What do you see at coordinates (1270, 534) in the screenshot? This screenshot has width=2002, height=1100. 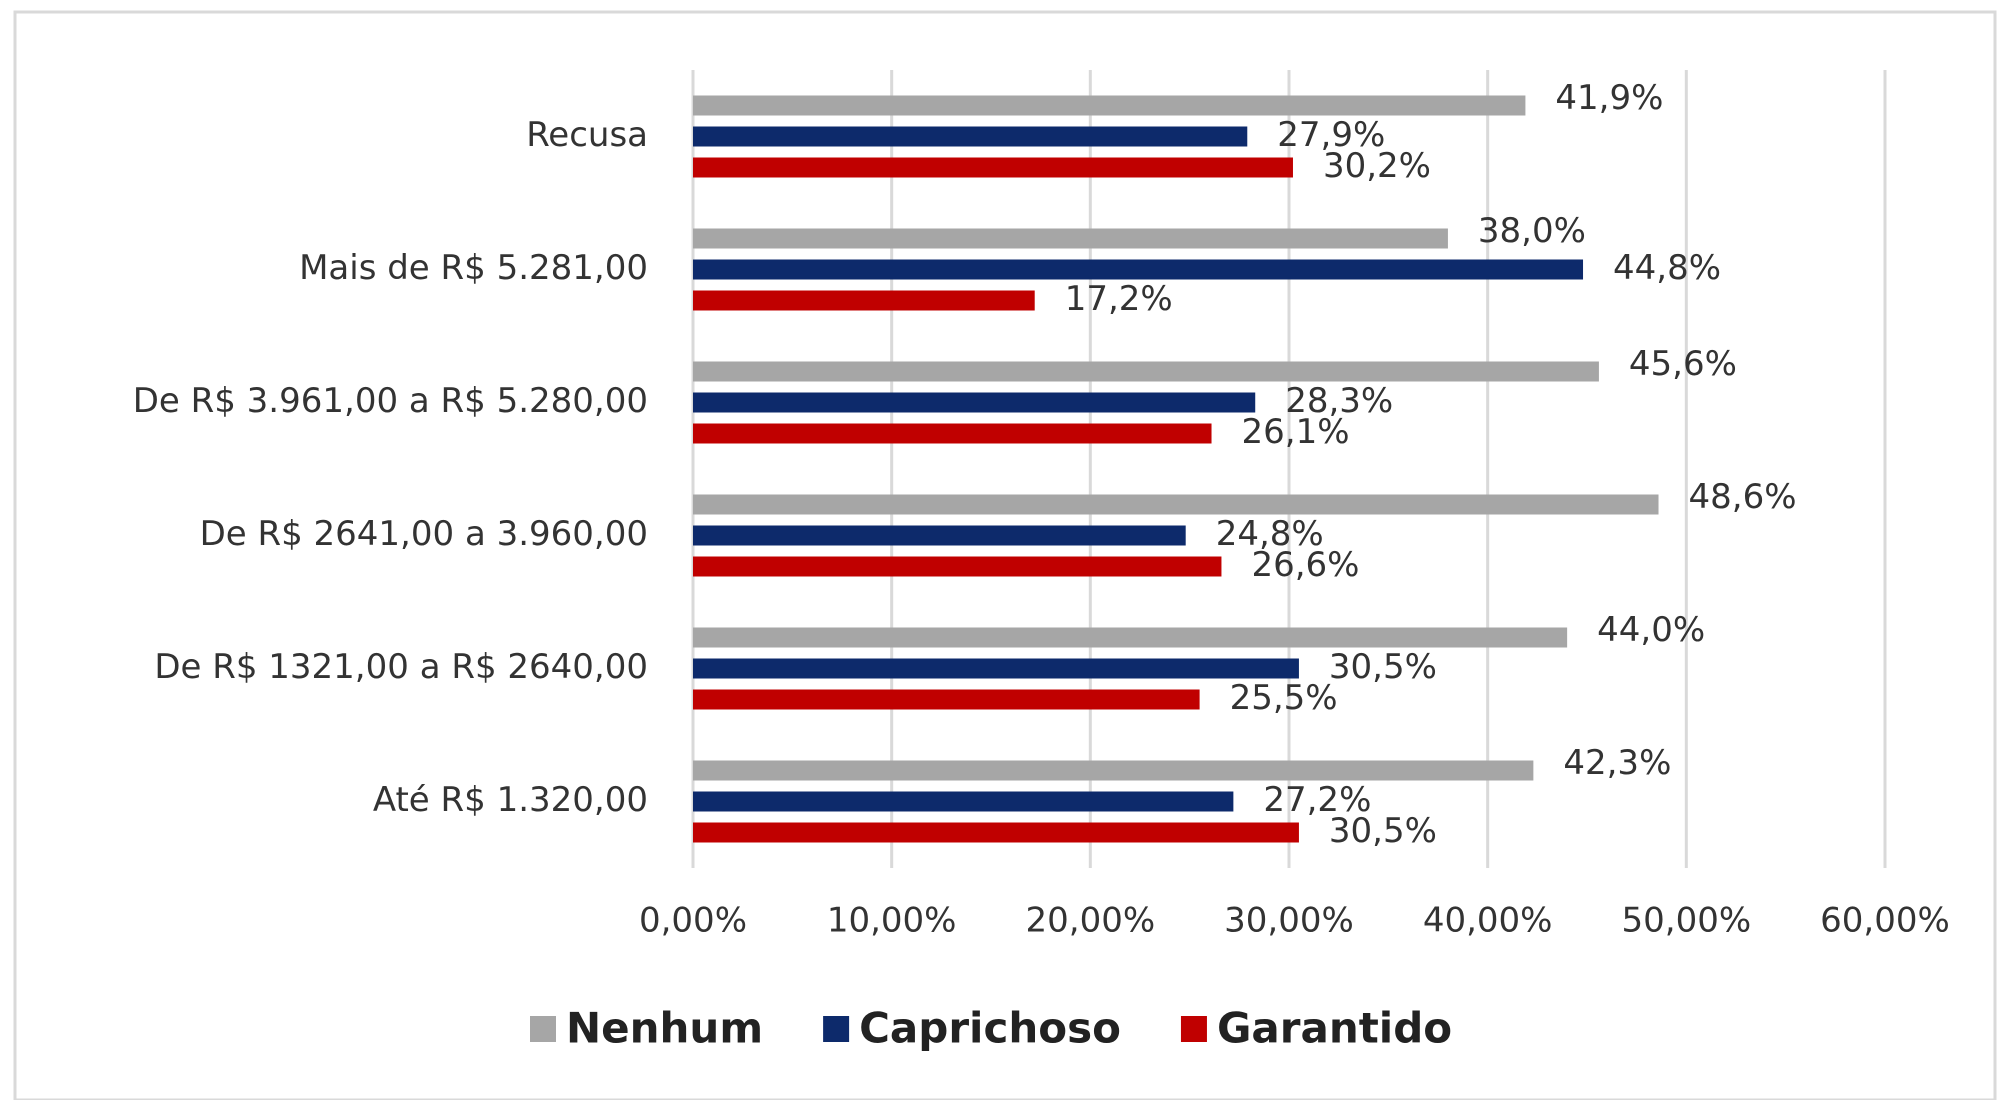 I see `data-label: 24,8%` at bounding box center [1270, 534].